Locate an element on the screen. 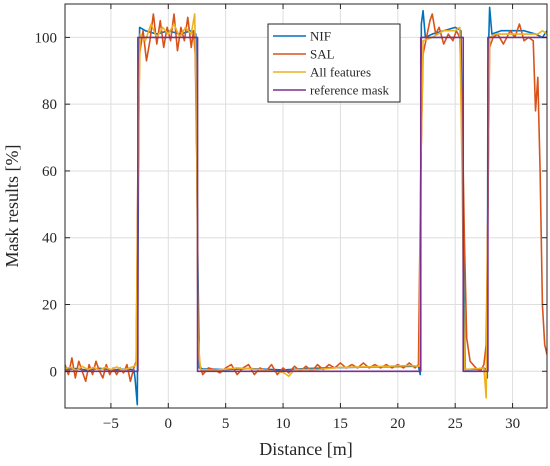 The height and width of the screenshot is (466, 550). x-tick-label: 0 is located at coordinates (169, 424).